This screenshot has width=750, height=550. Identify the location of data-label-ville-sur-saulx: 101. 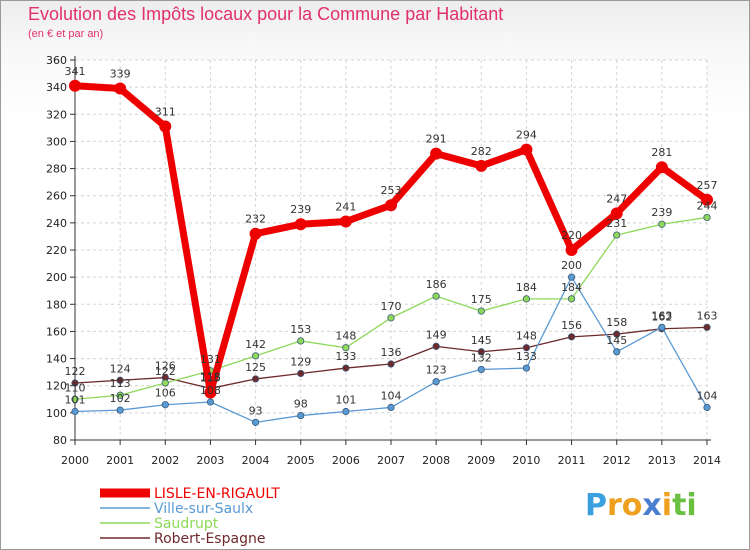
(345, 400).